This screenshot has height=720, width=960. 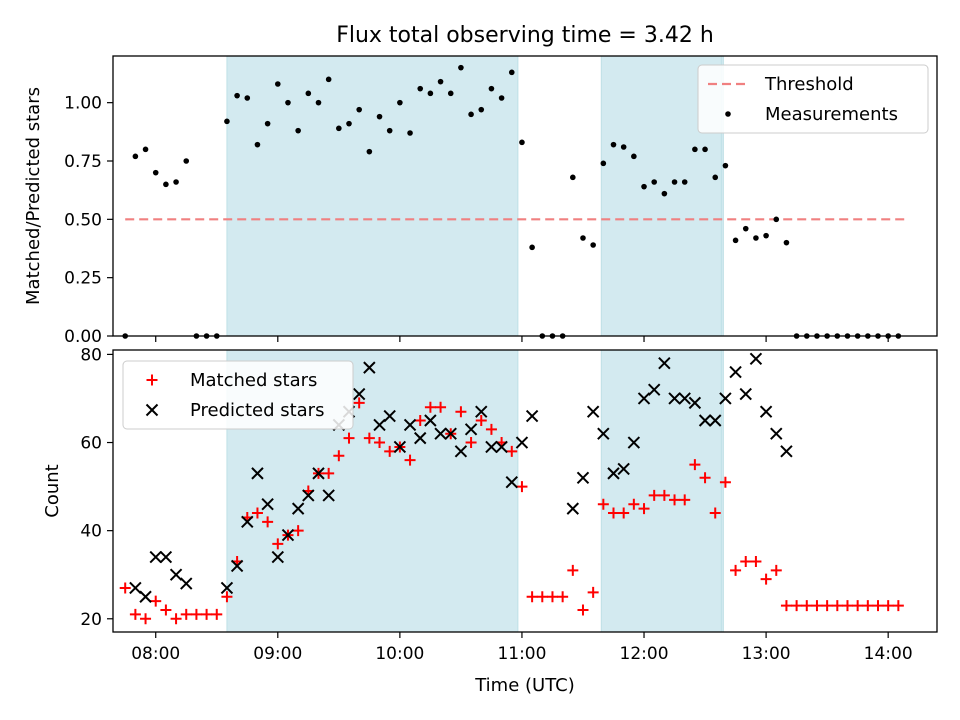 What do you see at coordinates (399, 654) in the screenshot?
I see `x-tick-label: 10:00` at bounding box center [399, 654].